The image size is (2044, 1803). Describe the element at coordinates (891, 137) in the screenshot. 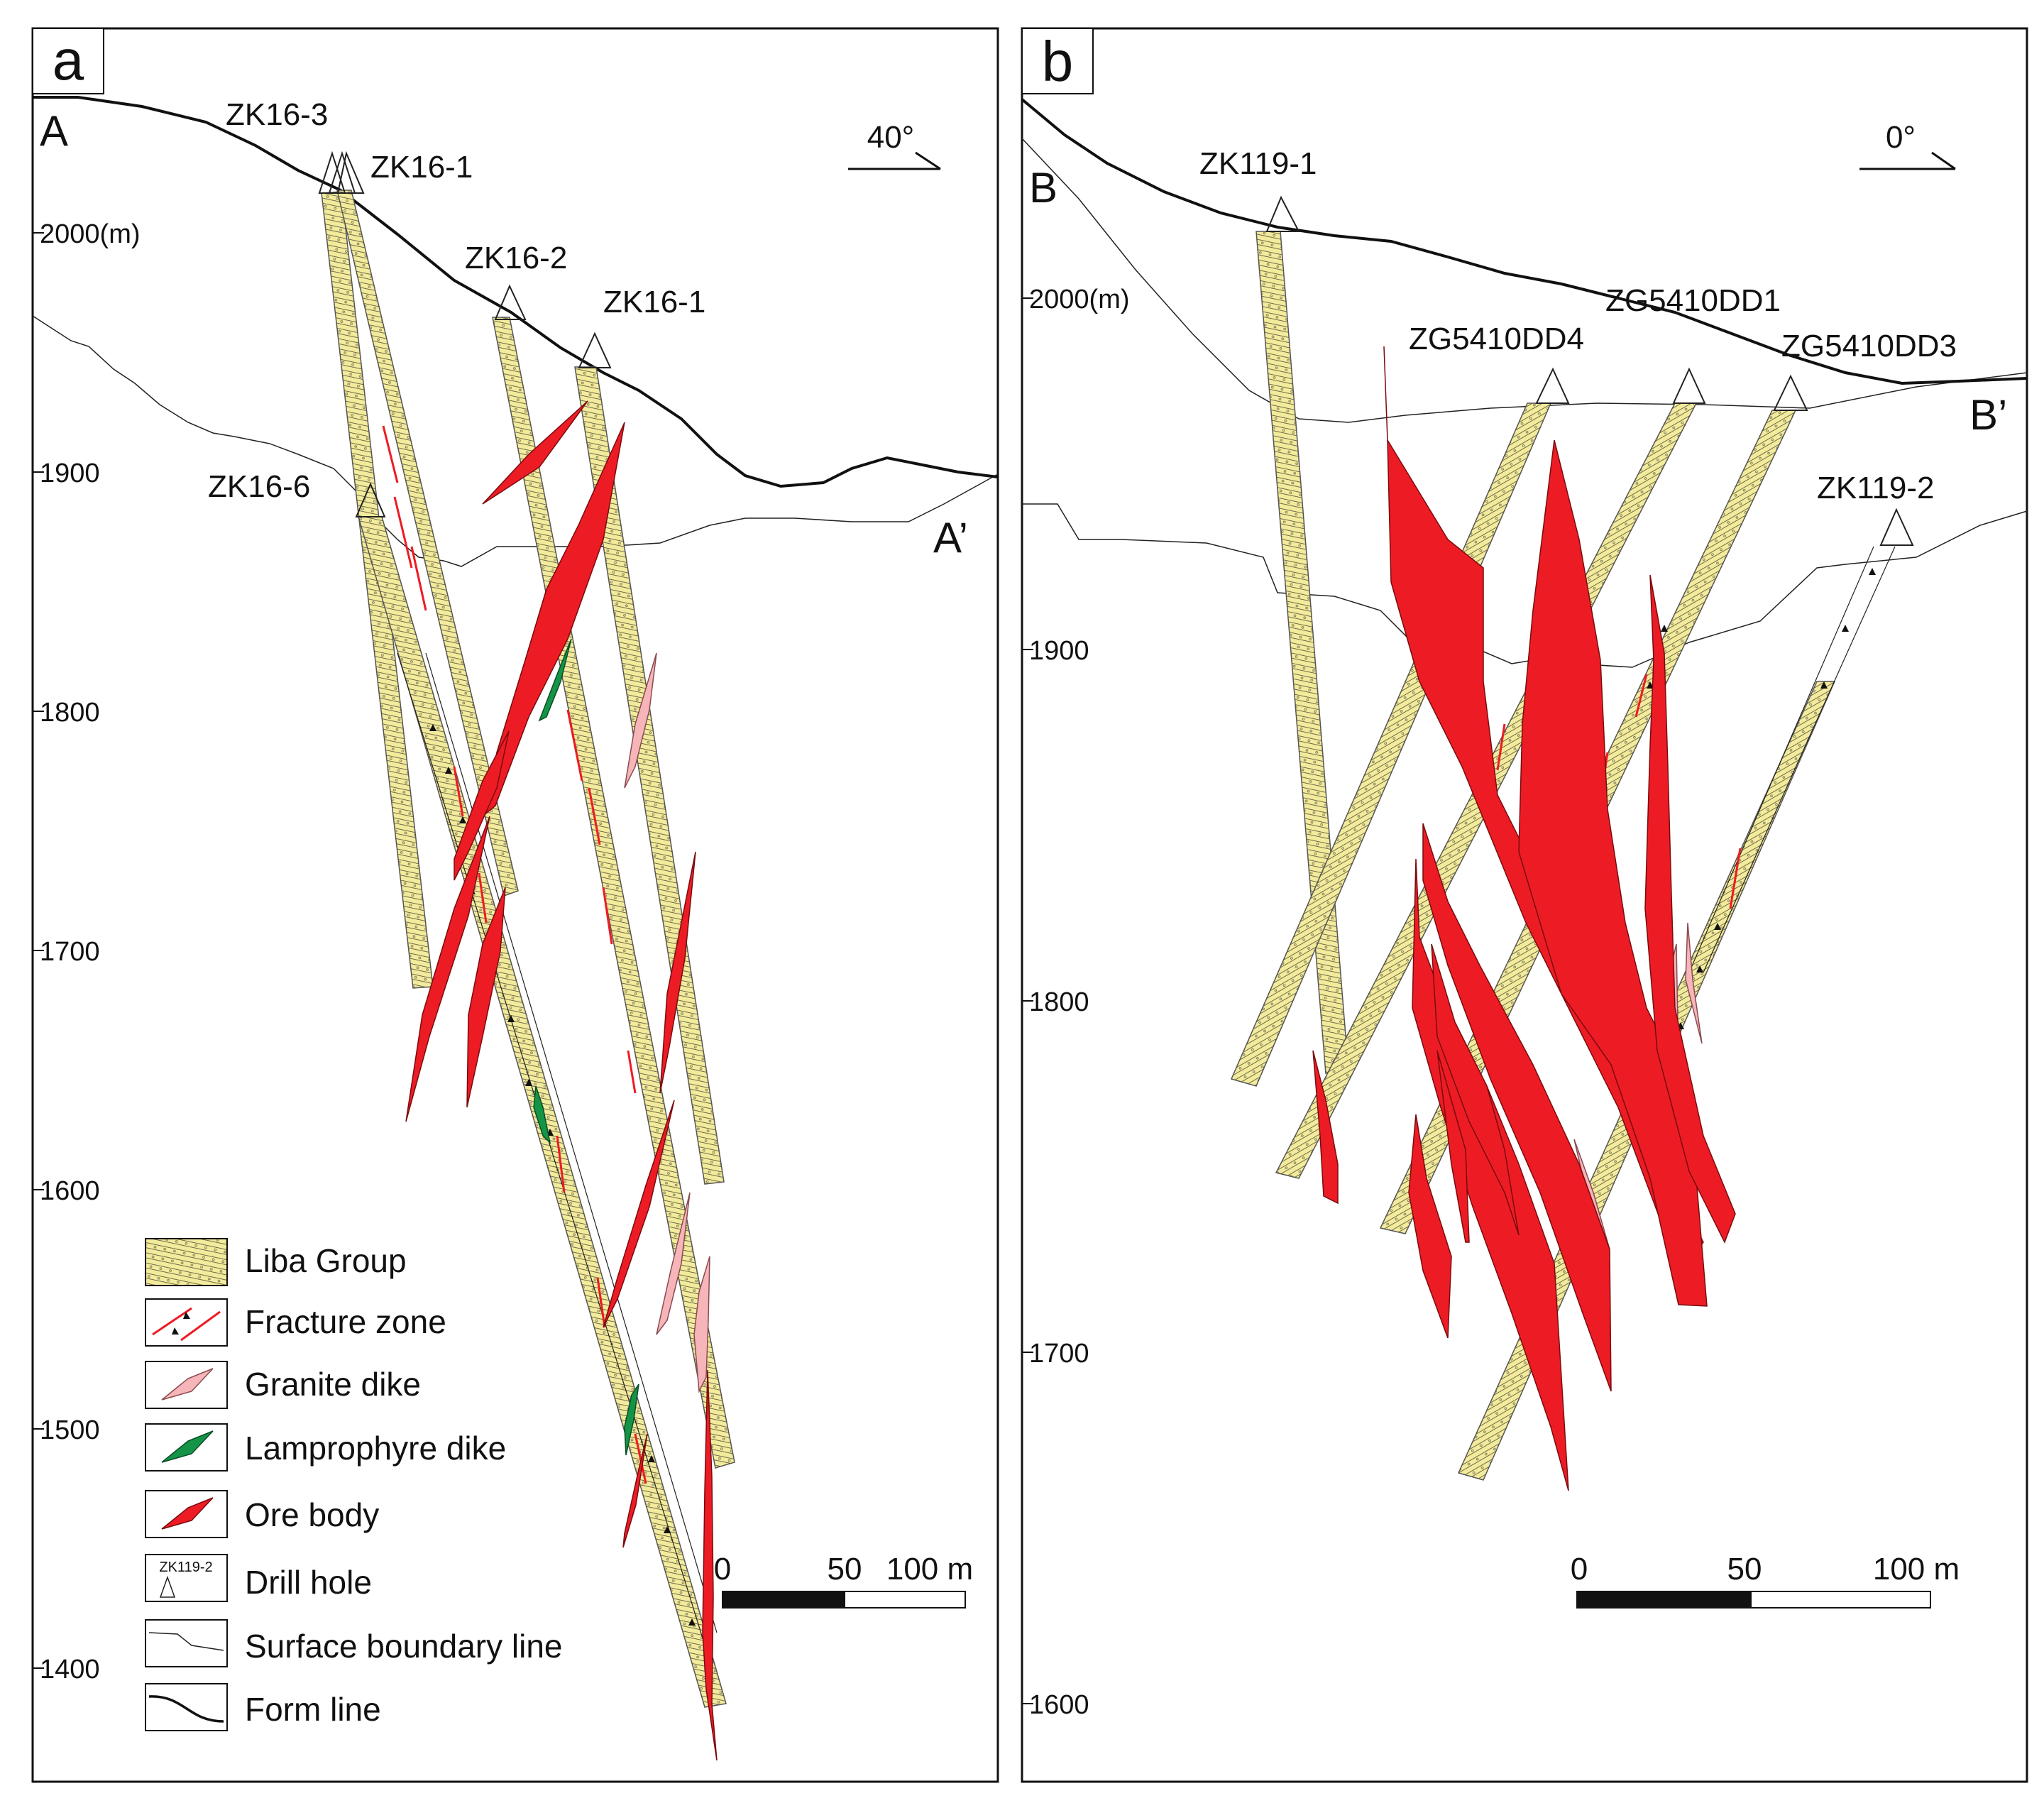

I see `direction-label: 40°` at that location.